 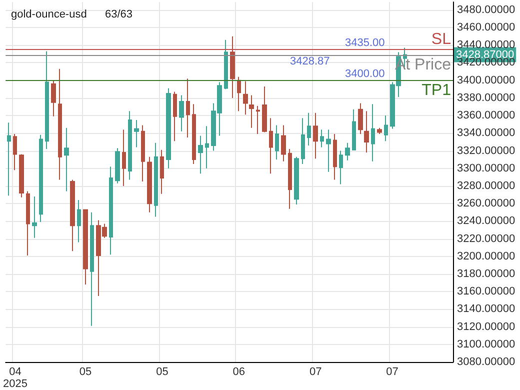 I want to click on y-tick-label: 3480.00000, so click(x=486, y=10).